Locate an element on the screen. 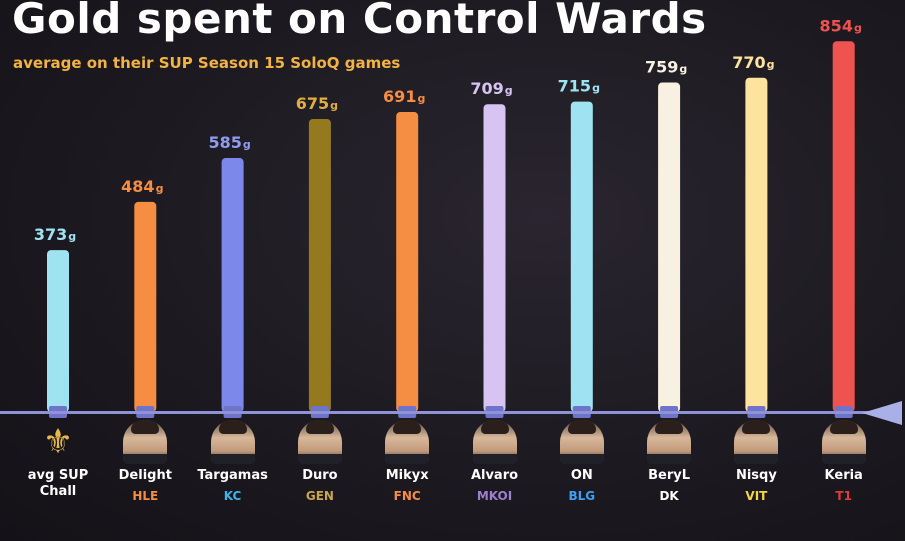 The height and width of the screenshot is (541, 905). player-keria: Keria T1 is located at coordinates (844, 462).